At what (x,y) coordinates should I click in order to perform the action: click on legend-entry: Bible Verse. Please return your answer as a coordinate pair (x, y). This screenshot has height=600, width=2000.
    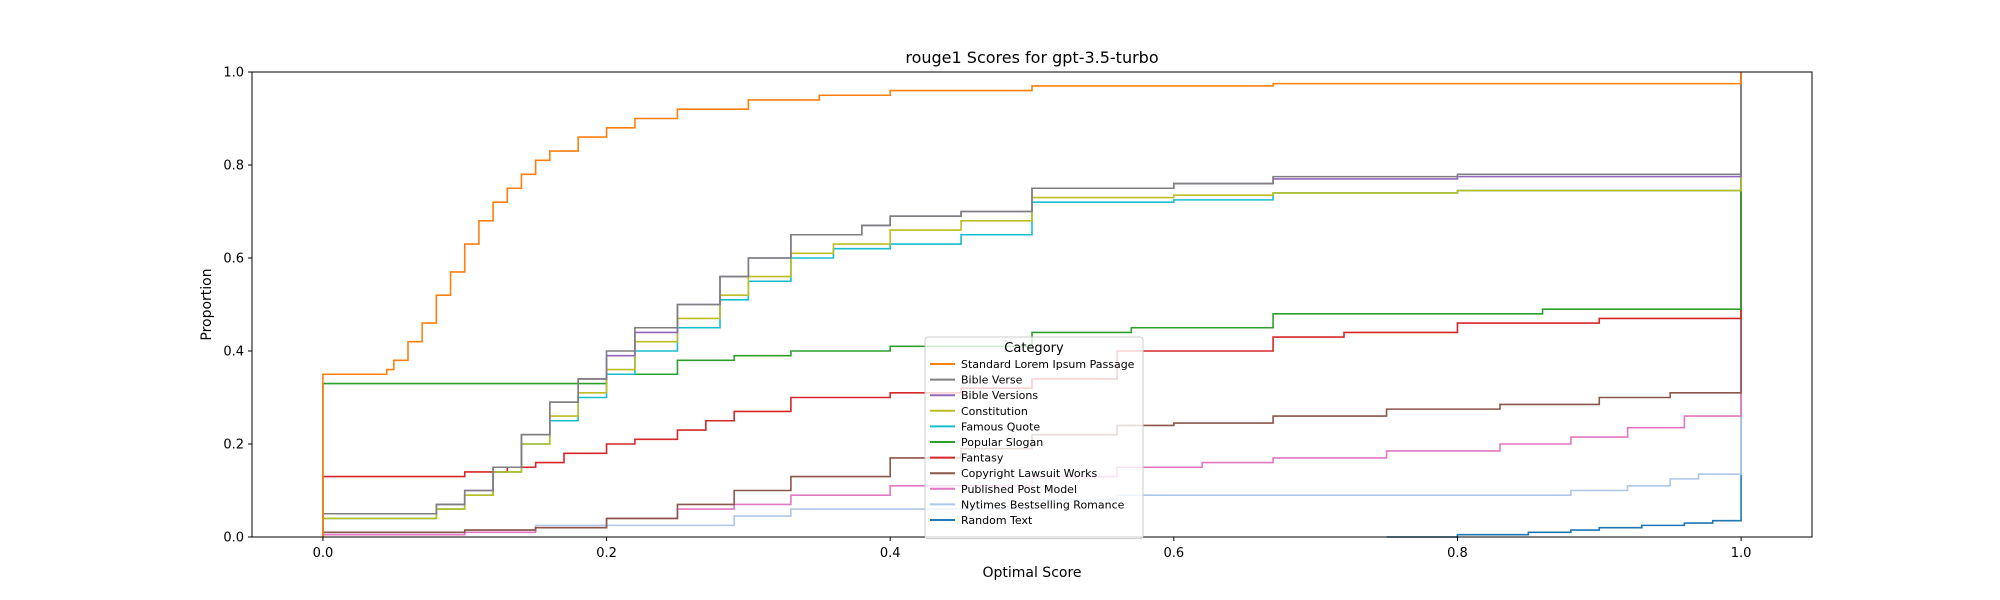
    Looking at the image, I should click on (992, 380).